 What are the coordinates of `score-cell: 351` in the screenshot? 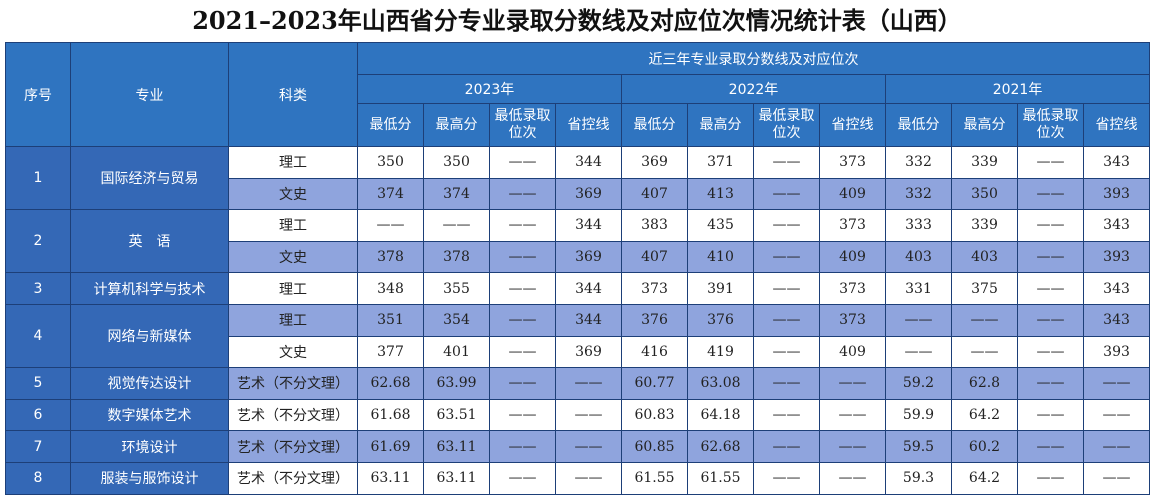 It's located at (390, 320).